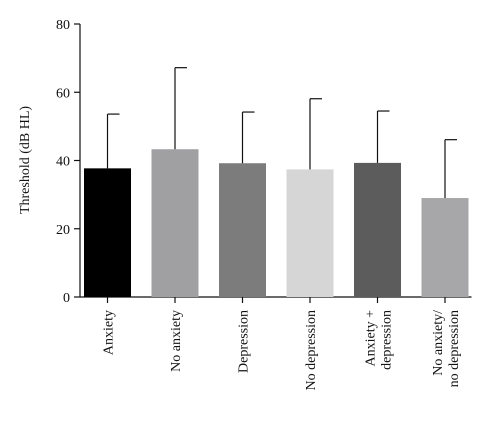  What do you see at coordinates (63, 230) in the screenshot?
I see `y-tick-label: 20` at bounding box center [63, 230].